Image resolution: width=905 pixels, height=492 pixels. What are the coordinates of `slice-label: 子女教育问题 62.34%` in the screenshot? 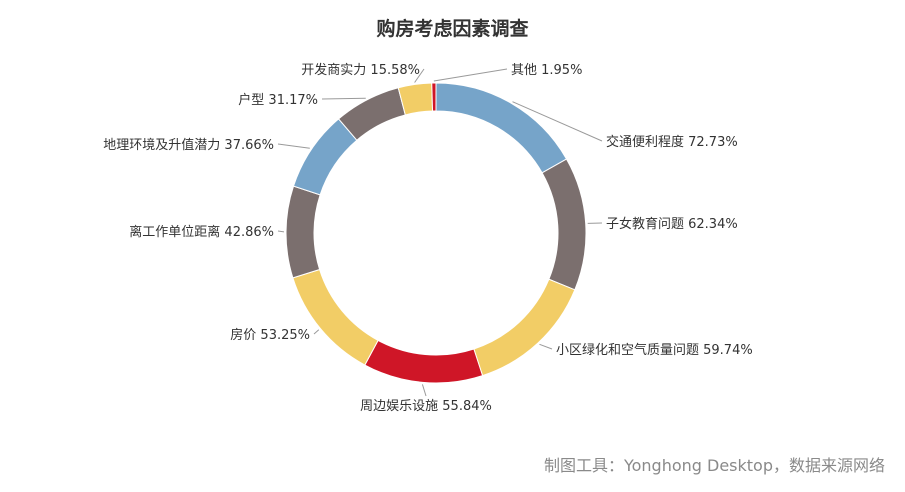 It's located at (672, 224).